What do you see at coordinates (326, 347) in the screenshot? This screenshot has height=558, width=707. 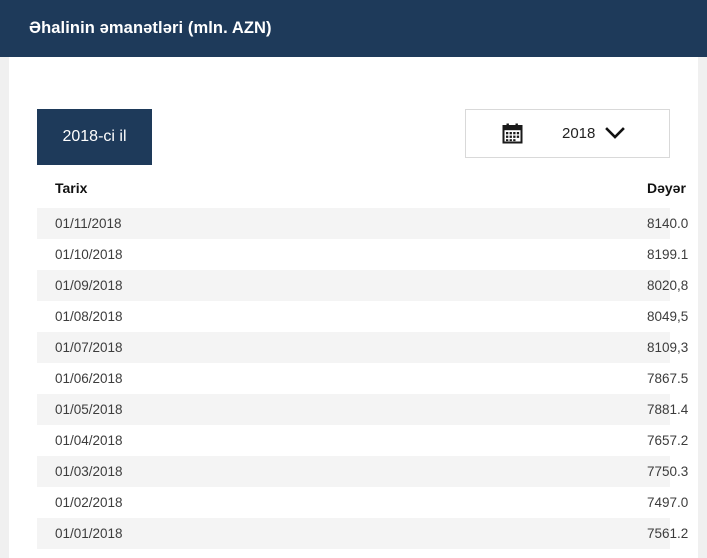 I see `cell-date: 01/07/2018` at bounding box center [326, 347].